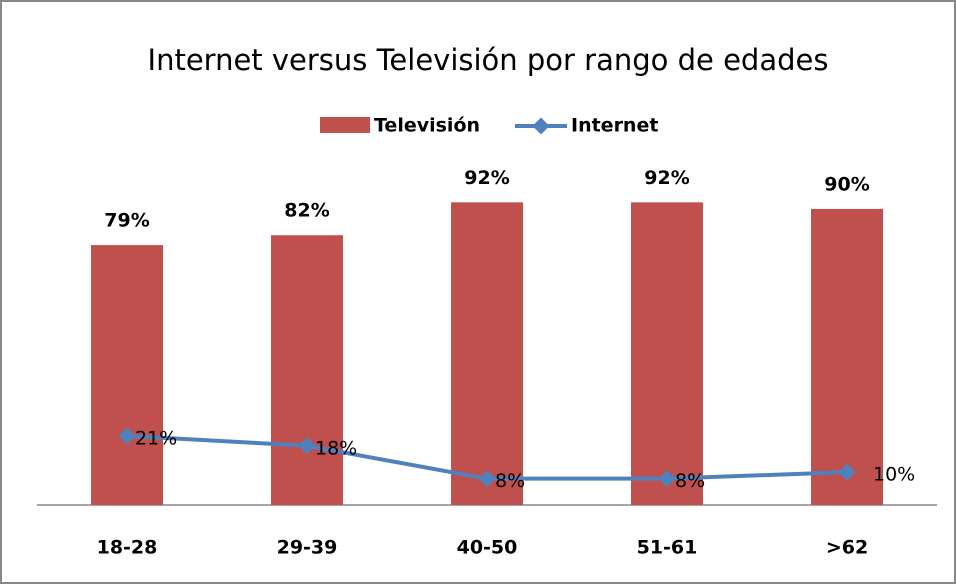 The height and width of the screenshot is (584, 956). What do you see at coordinates (614, 126) in the screenshot?
I see `legend-label: Internet` at bounding box center [614, 126].